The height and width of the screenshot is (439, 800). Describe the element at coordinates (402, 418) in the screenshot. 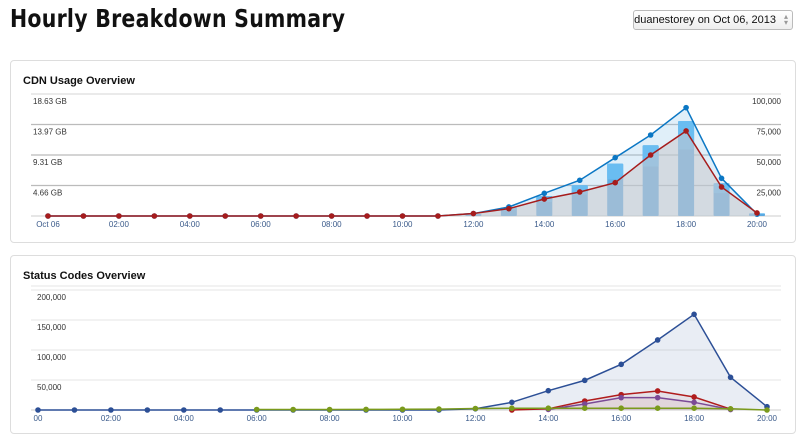

I see `x-tick-label: 10:00` at that location.